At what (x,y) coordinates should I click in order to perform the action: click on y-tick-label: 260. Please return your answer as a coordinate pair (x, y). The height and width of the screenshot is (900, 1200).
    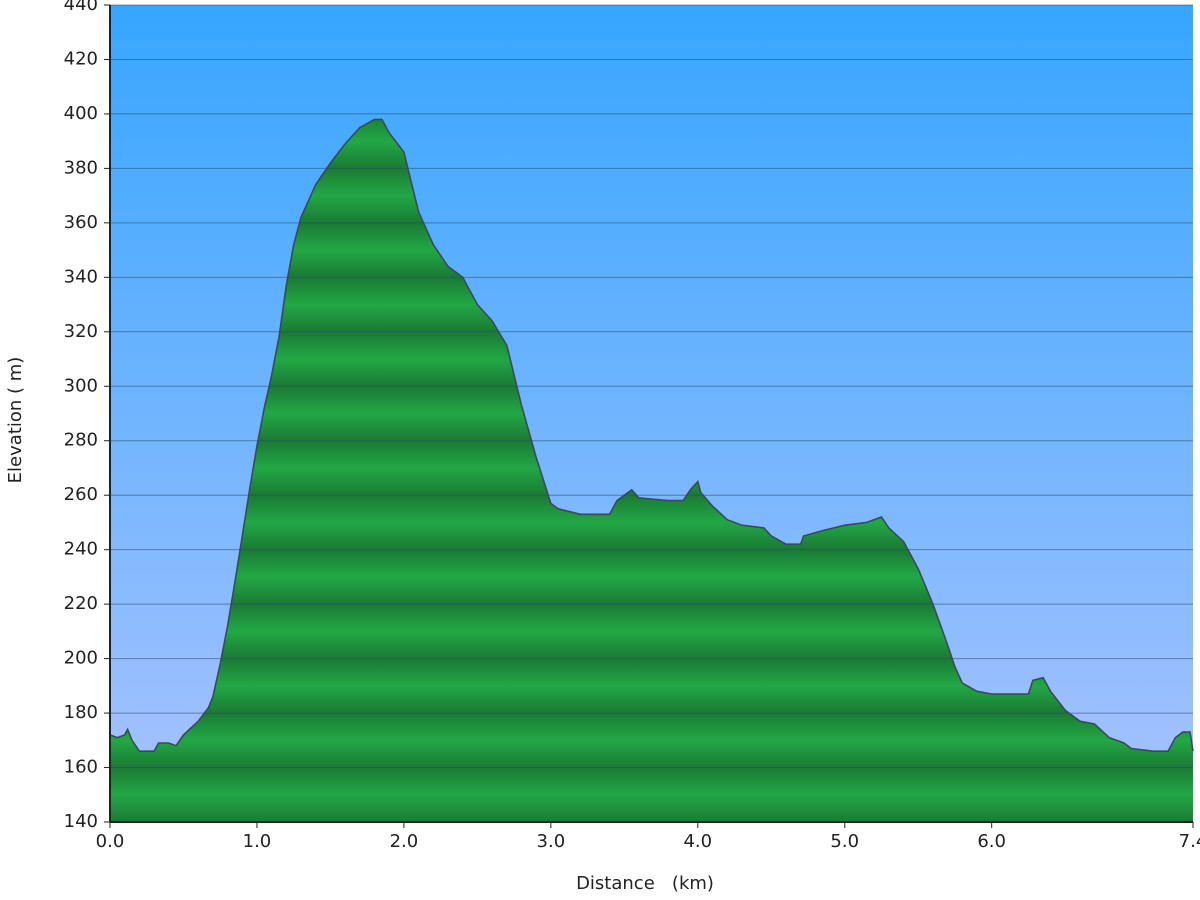
    Looking at the image, I should click on (81, 494).